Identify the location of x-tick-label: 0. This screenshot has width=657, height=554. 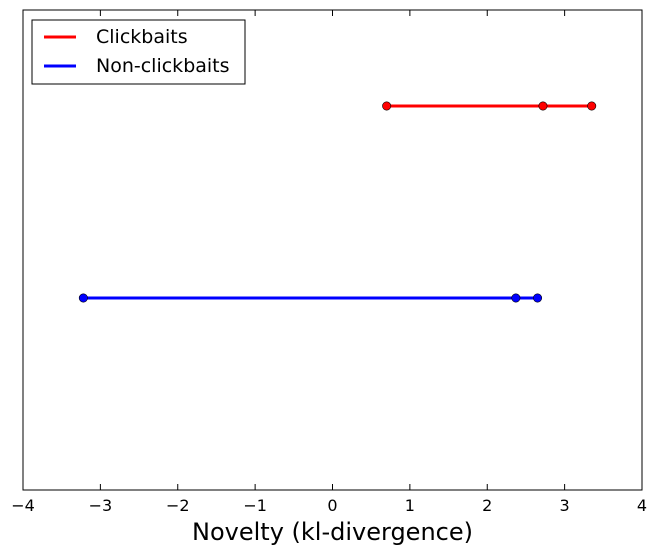
(332, 505).